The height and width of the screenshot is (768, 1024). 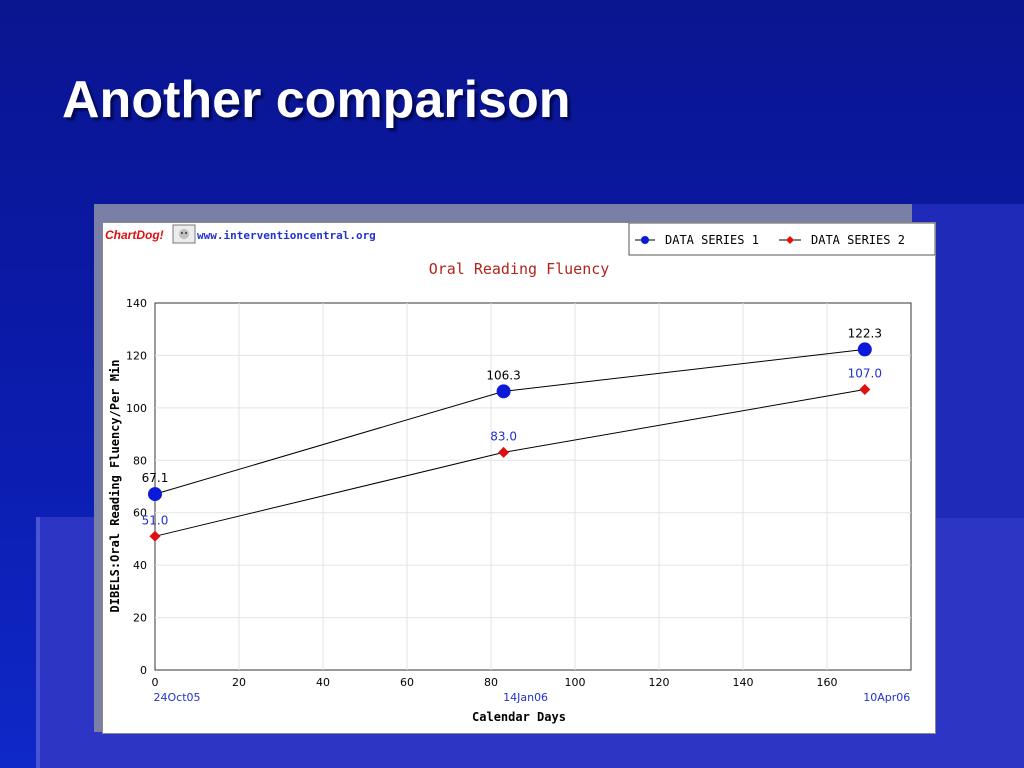 I want to click on x-tick-label: 20, so click(x=239, y=682).